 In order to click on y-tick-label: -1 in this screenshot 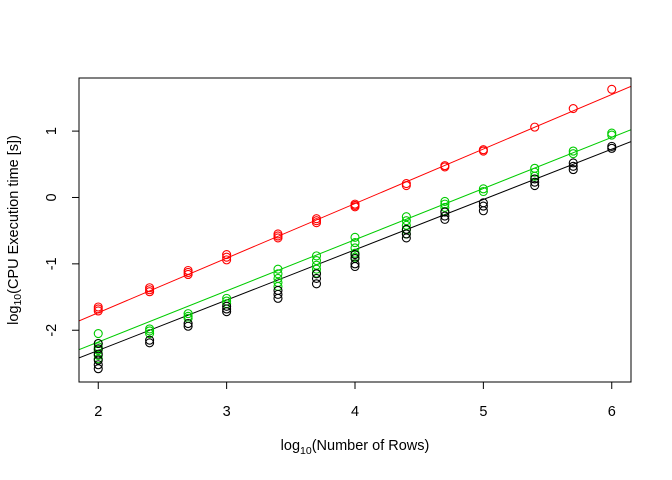, I will do `click(52, 263)`.